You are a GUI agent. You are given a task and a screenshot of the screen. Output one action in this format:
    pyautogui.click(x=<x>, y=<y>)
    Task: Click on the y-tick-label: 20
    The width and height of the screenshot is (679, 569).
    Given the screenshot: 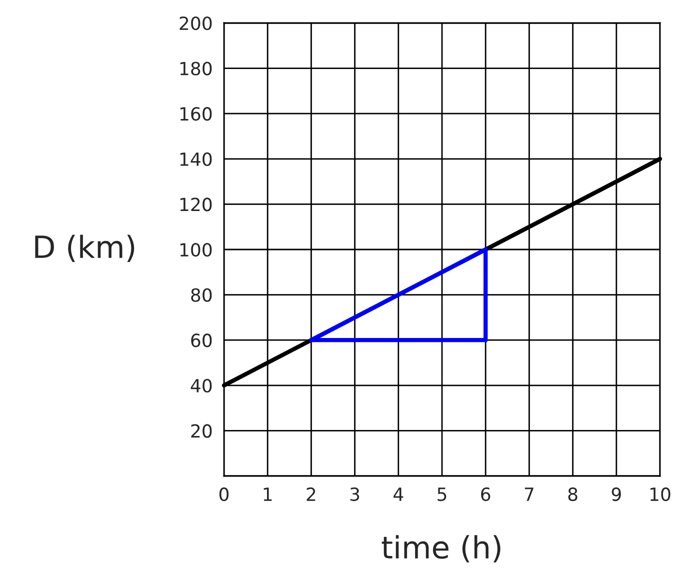 What is the action you would take?
    pyautogui.click(x=201, y=431)
    